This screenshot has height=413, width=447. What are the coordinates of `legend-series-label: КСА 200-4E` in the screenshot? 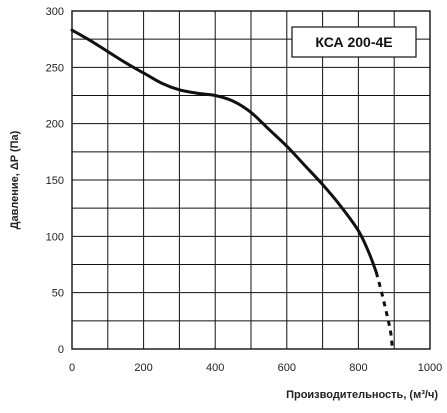 It's located at (353, 42).